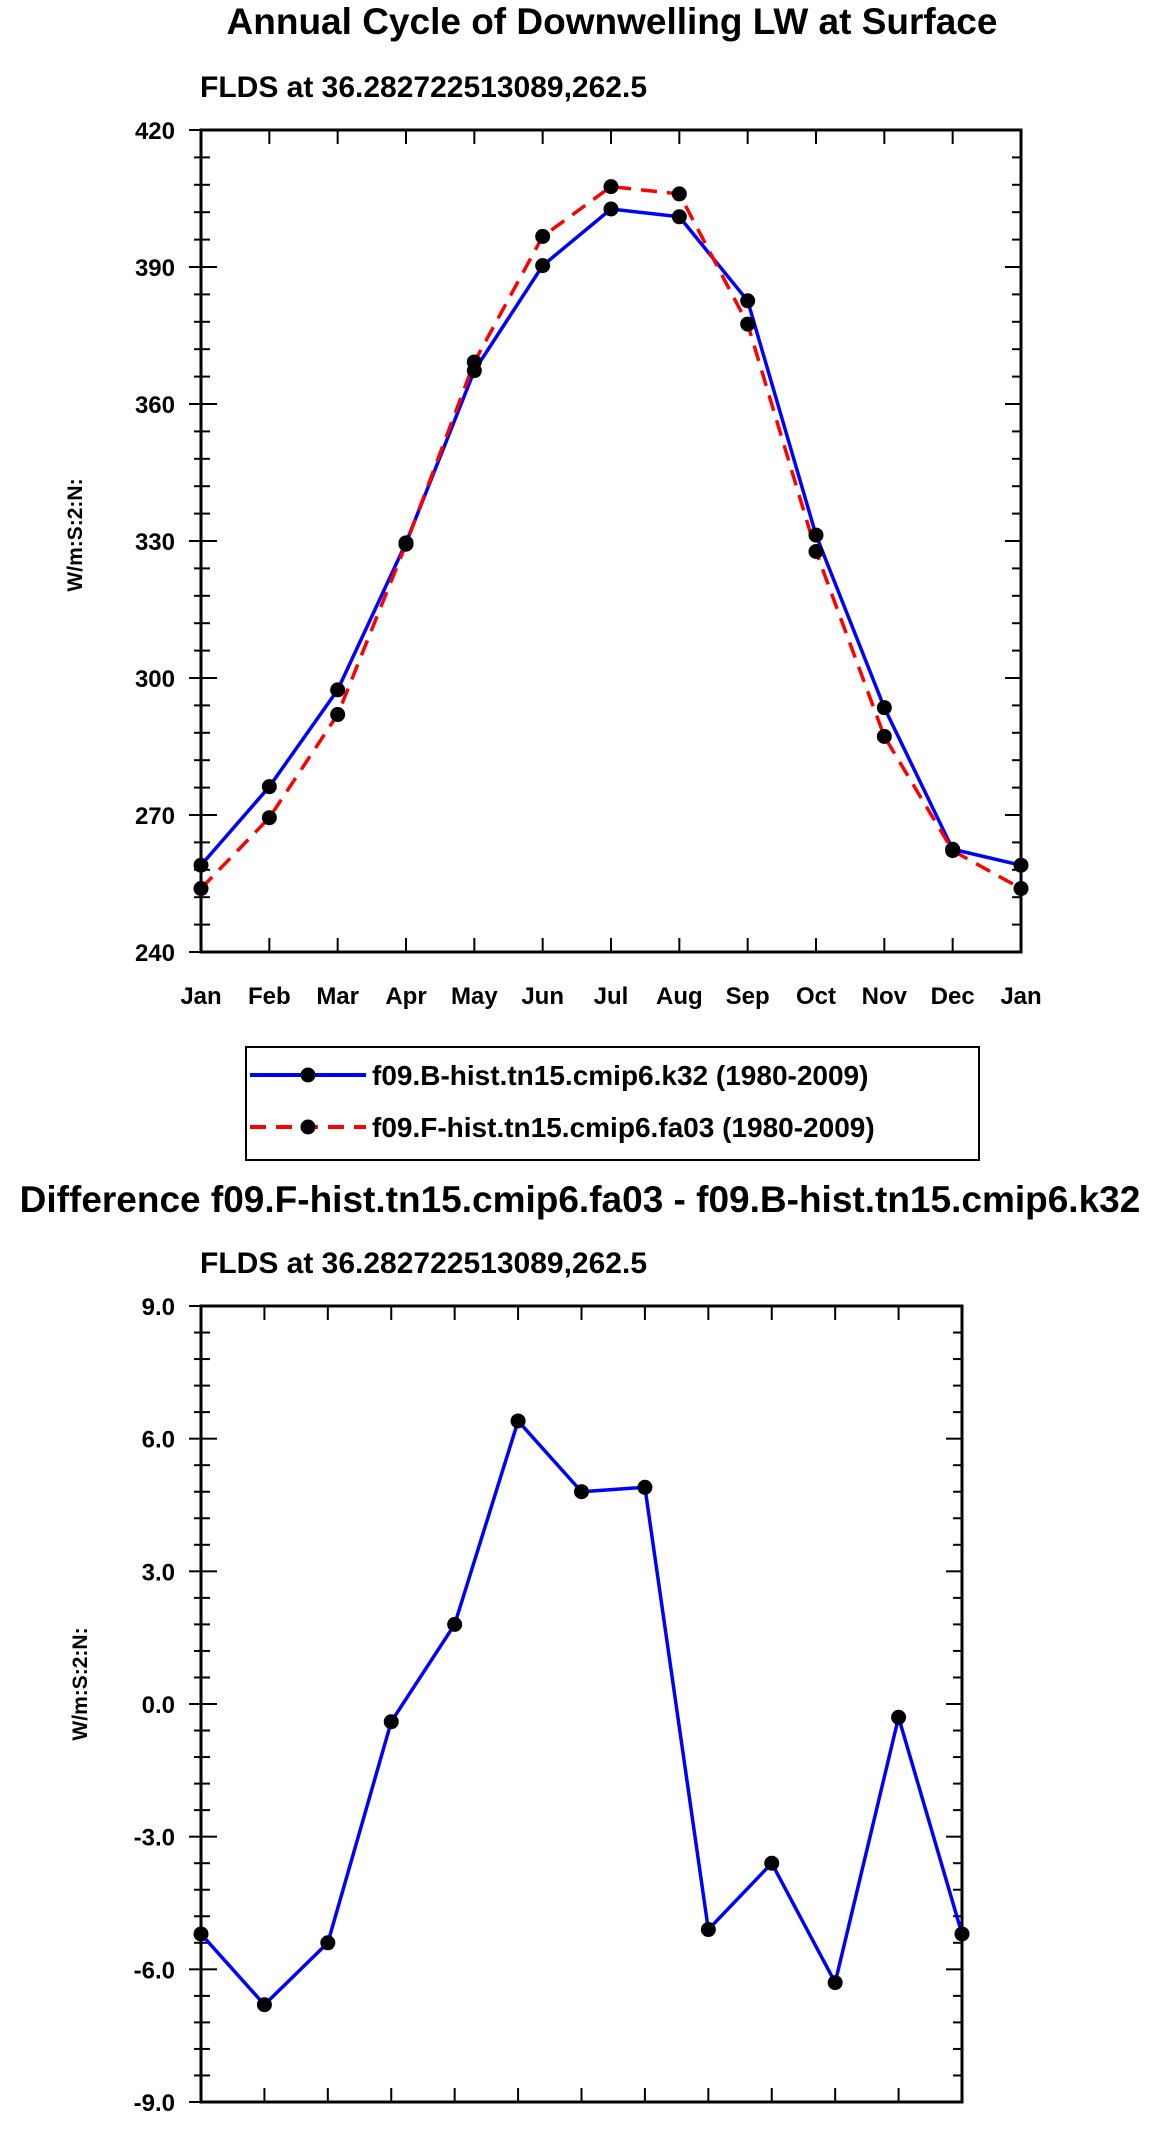  I want to click on chart2-subtitle: FLDS at 36.282722513089,262.5, so click(423, 1263).